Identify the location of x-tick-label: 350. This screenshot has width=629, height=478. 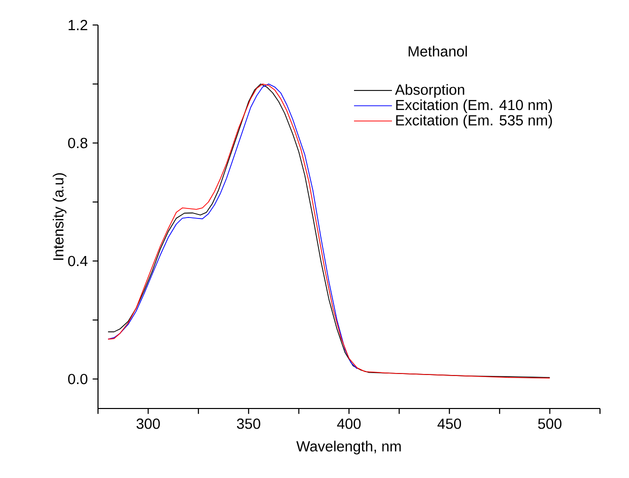
(248, 423).